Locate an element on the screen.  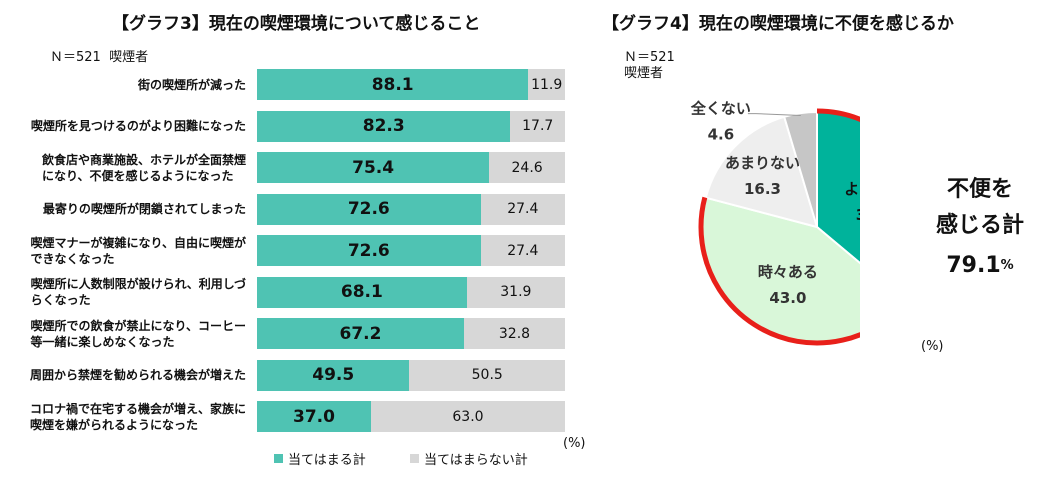
graph3-category-label: 飲食店や商業施設、ホテルが全面禁煙 になり、不便を感じるようになった is located at coordinates (128, 167).